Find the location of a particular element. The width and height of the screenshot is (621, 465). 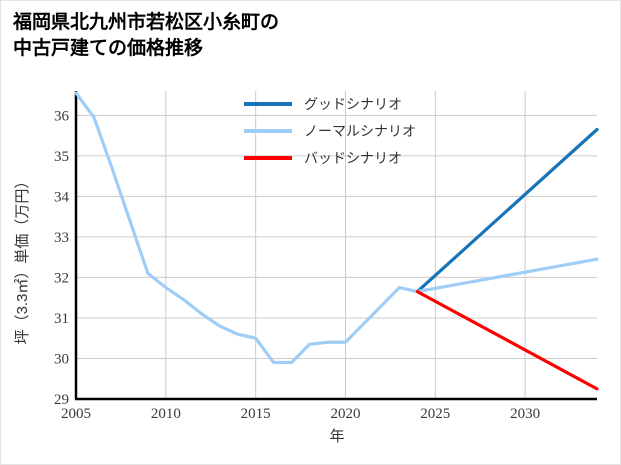

y-tick-label: 32 is located at coordinates (61, 278).